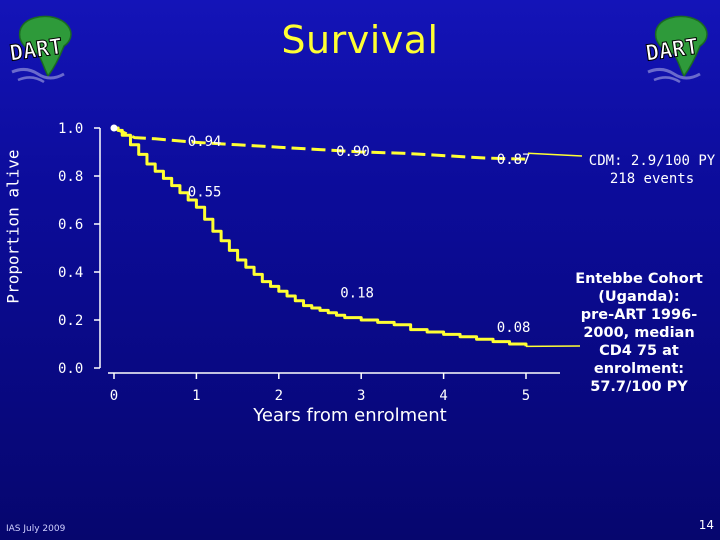 The image size is (720, 540). I want to click on data-label: 0.55, so click(205, 193).